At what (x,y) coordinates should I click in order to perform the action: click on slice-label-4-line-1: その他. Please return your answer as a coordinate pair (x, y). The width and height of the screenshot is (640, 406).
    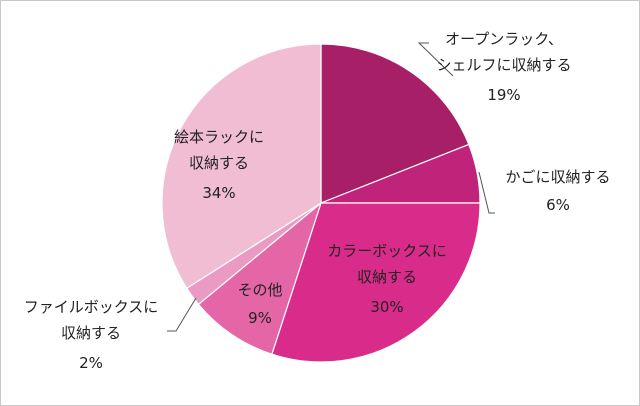
    Looking at the image, I should click on (259, 290).